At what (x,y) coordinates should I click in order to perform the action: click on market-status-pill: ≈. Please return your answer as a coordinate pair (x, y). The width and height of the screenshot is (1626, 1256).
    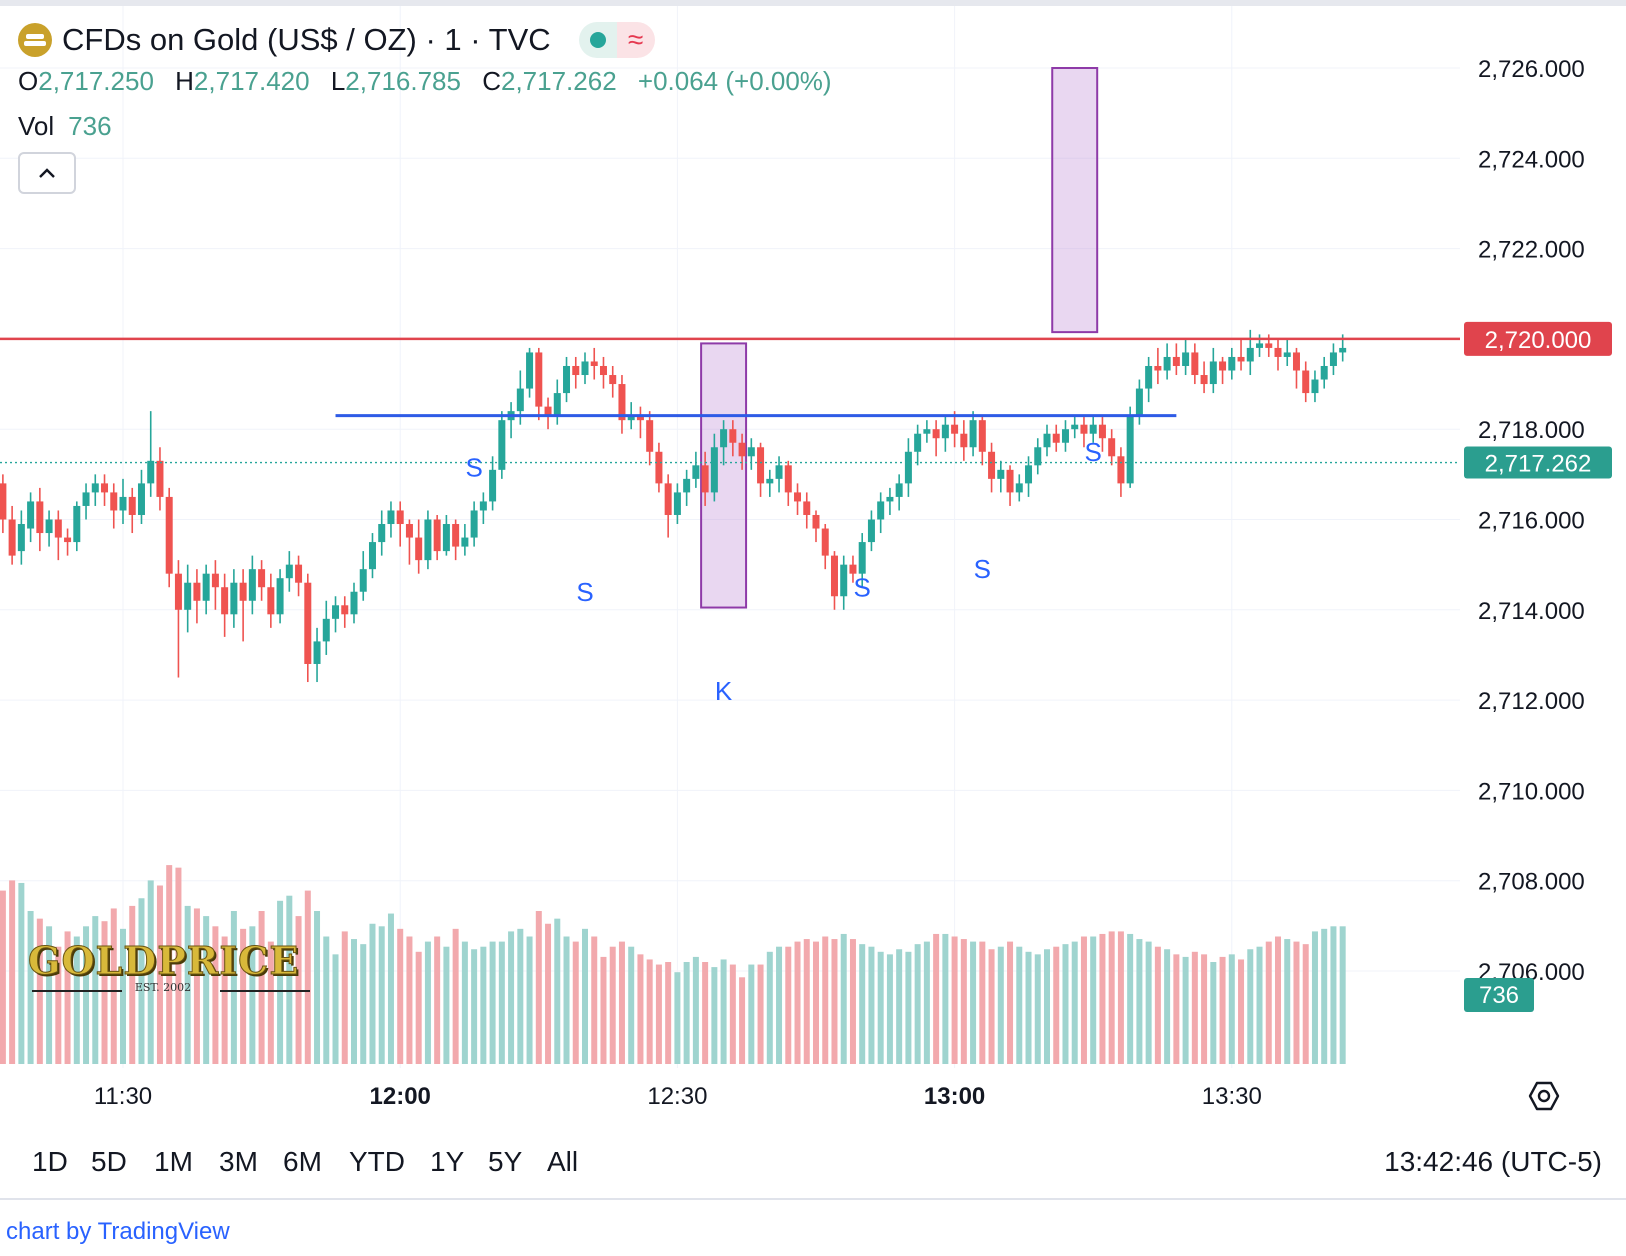
    Looking at the image, I should click on (616, 40).